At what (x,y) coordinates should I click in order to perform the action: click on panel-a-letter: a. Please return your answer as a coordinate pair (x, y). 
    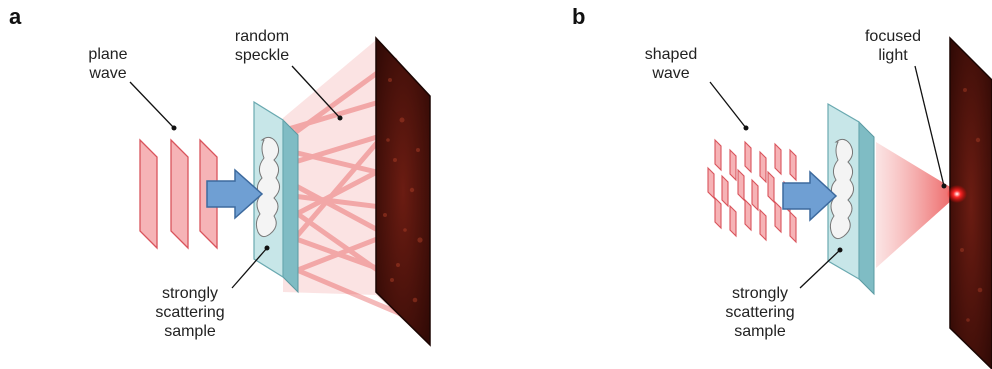
    Looking at the image, I should click on (15, 16).